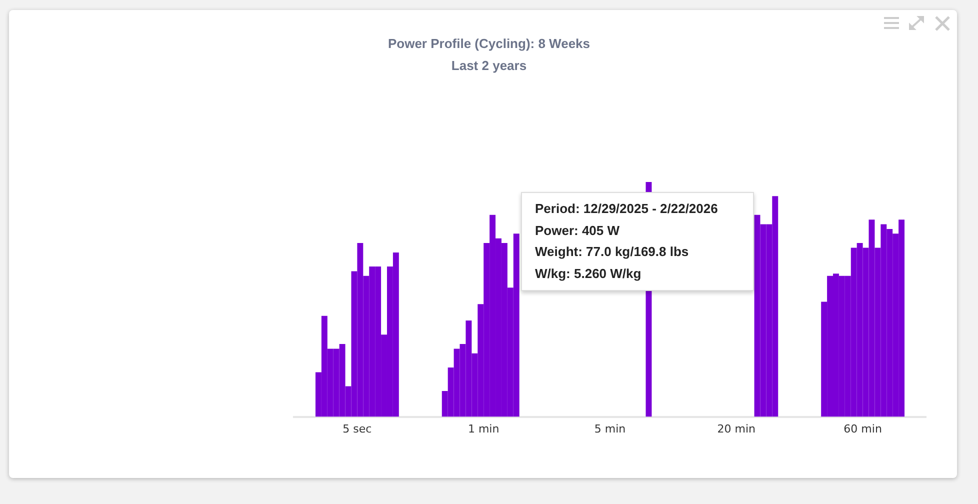  I want to click on x-tick-label: 60 min, so click(863, 429).